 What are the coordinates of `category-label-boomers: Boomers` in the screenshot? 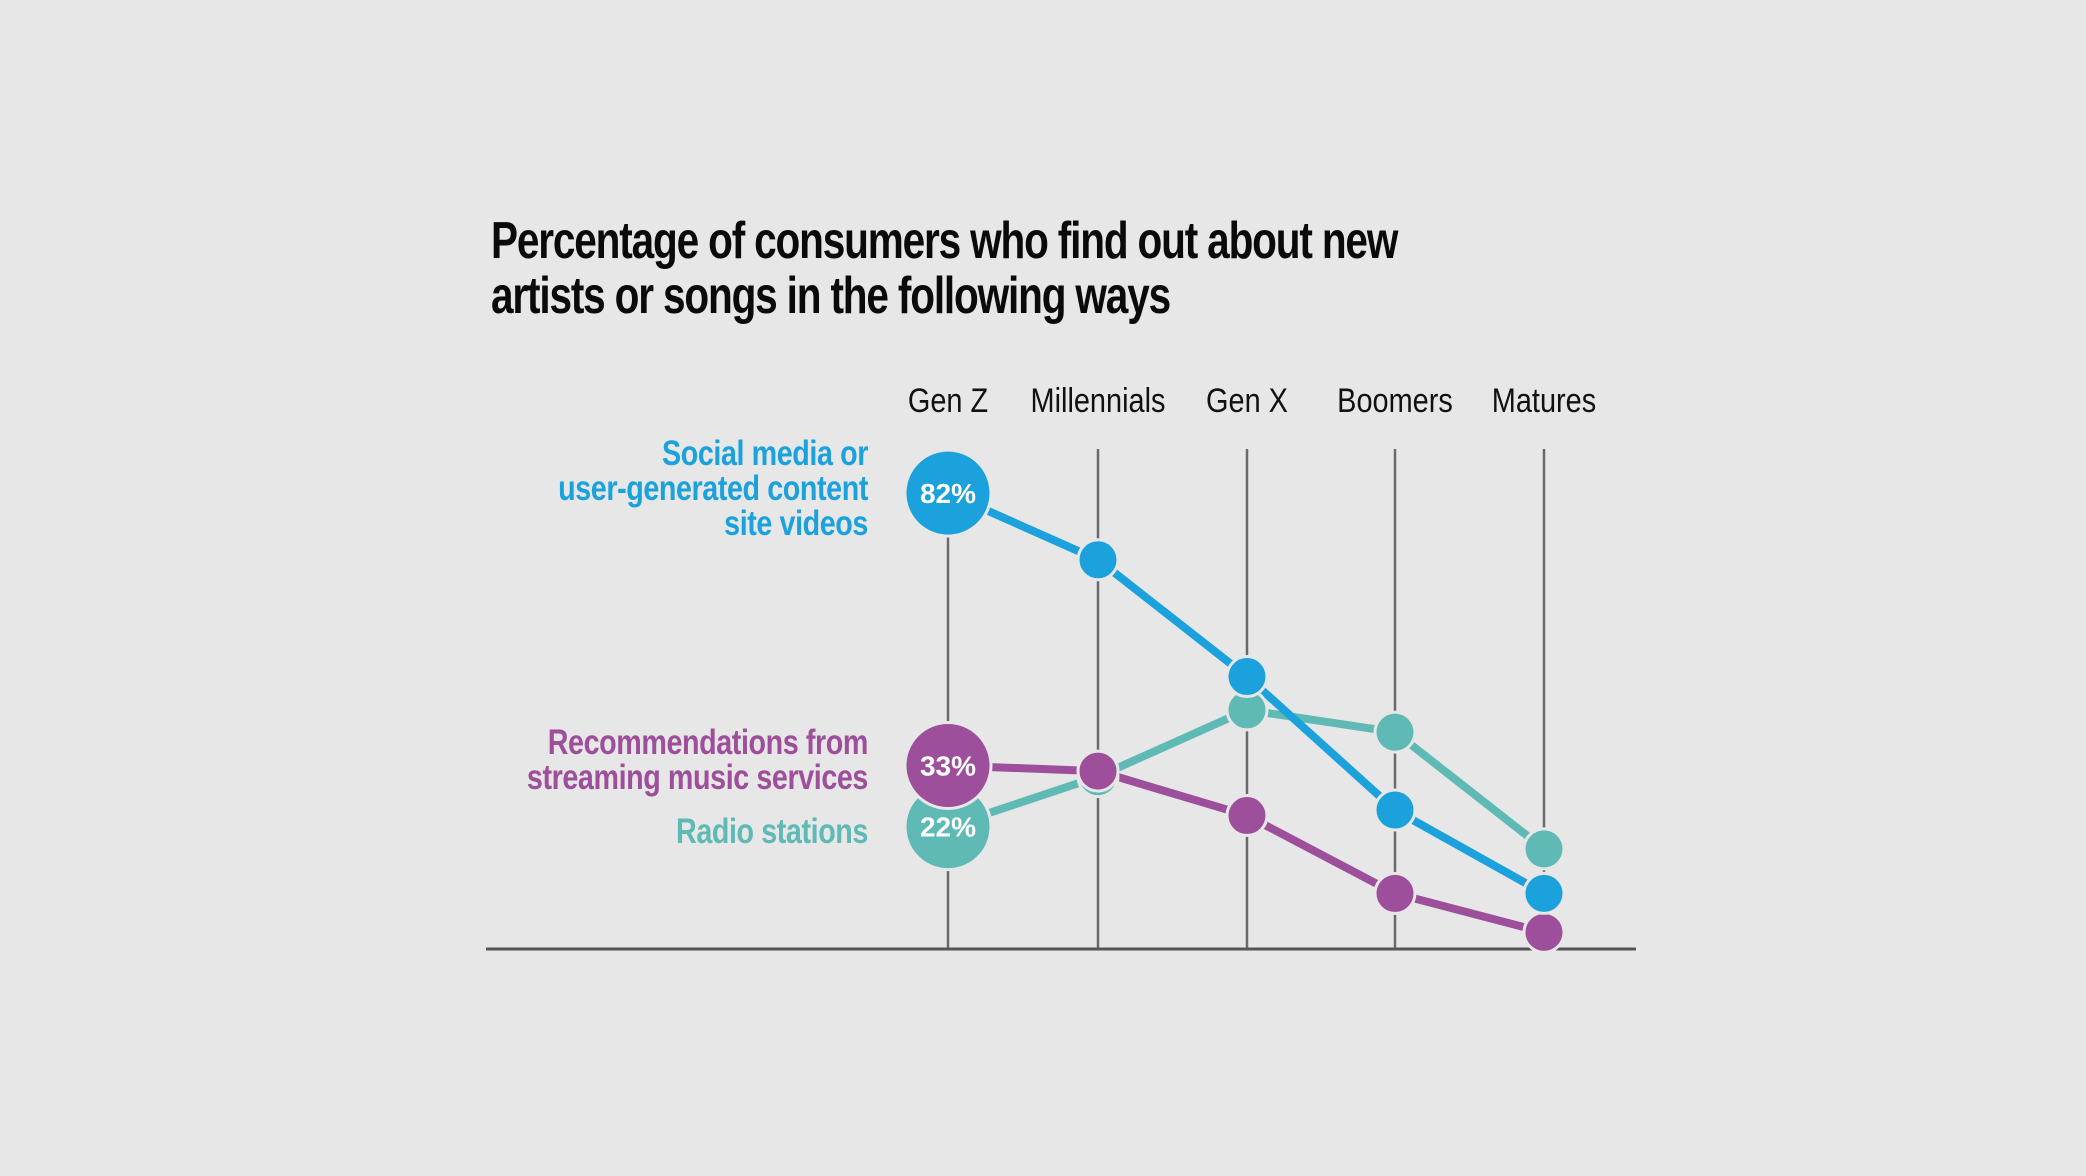 It's located at (1395, 400).